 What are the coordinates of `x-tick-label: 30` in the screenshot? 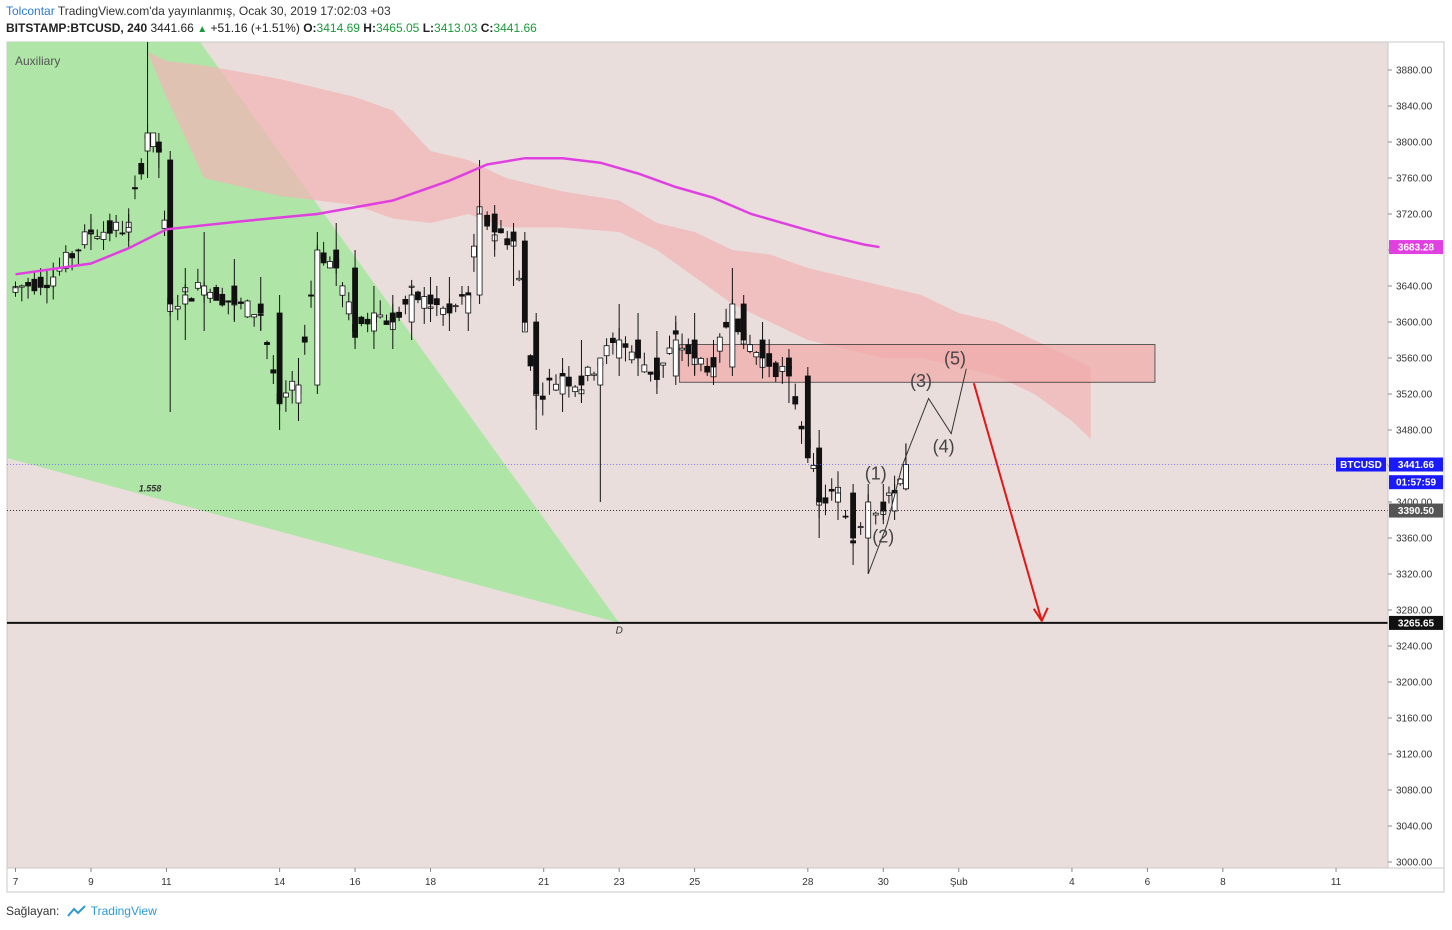 It's located at (884, 882).